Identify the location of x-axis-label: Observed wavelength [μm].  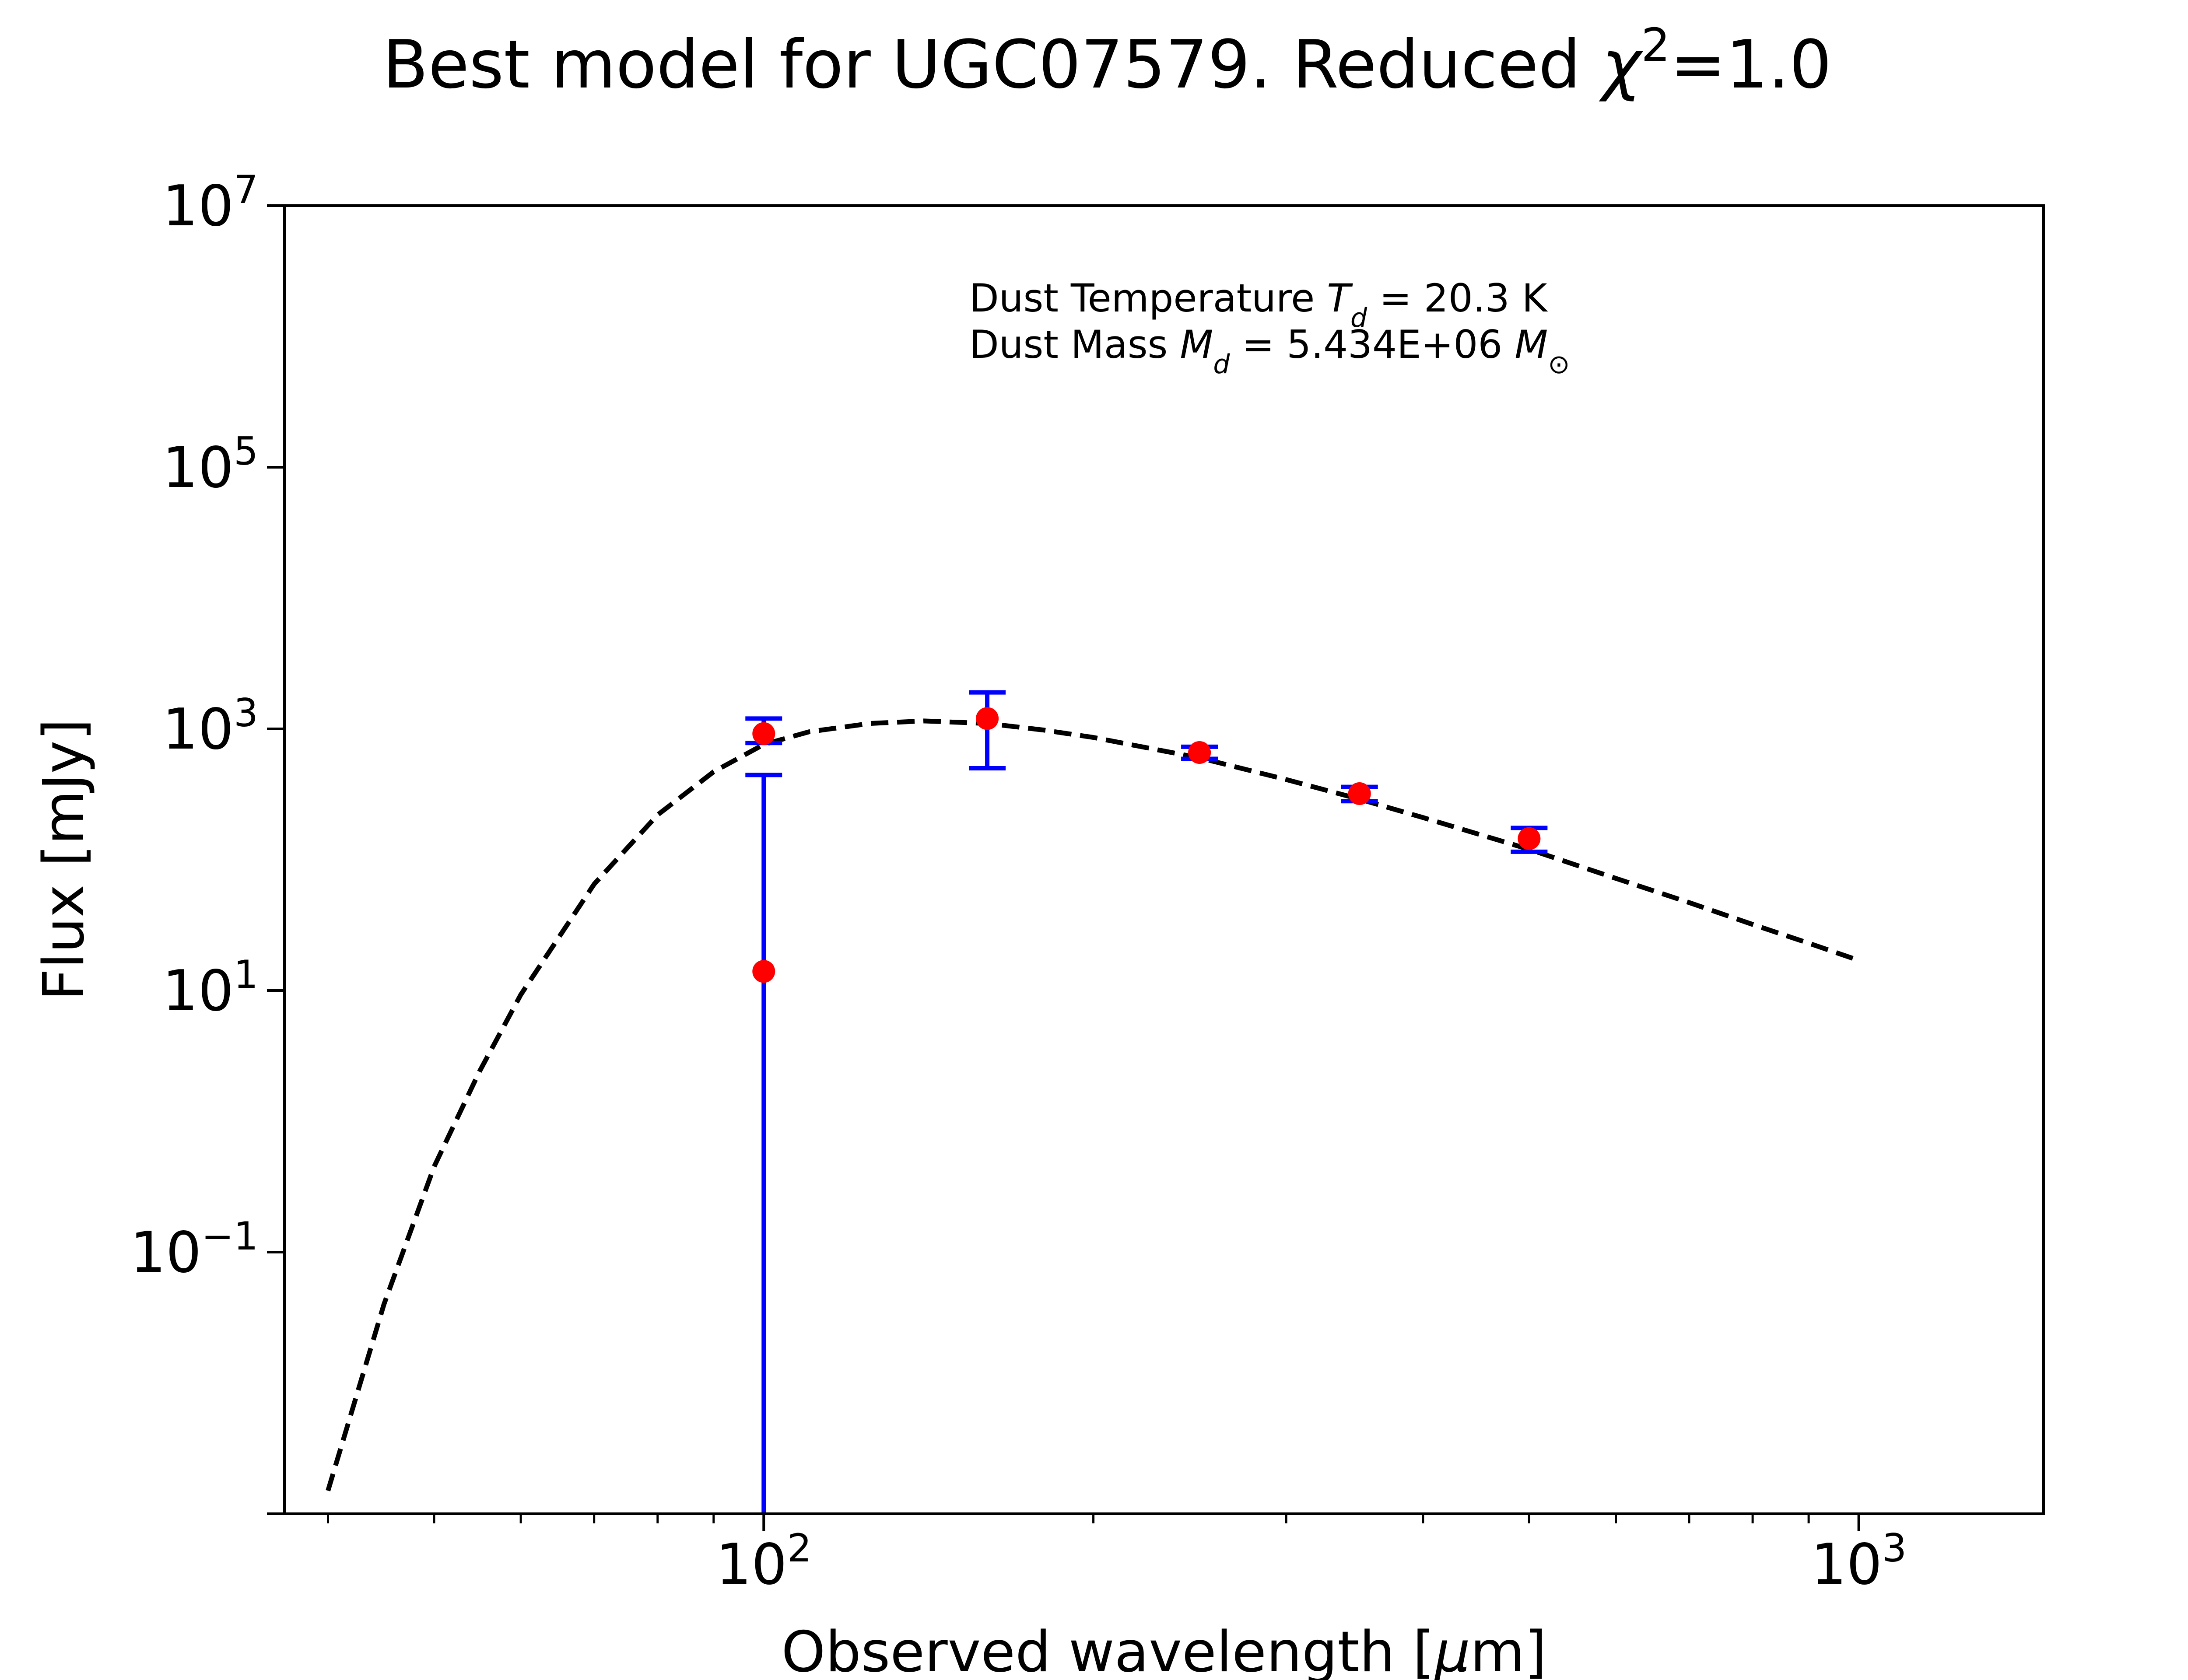
(1165, 1650).